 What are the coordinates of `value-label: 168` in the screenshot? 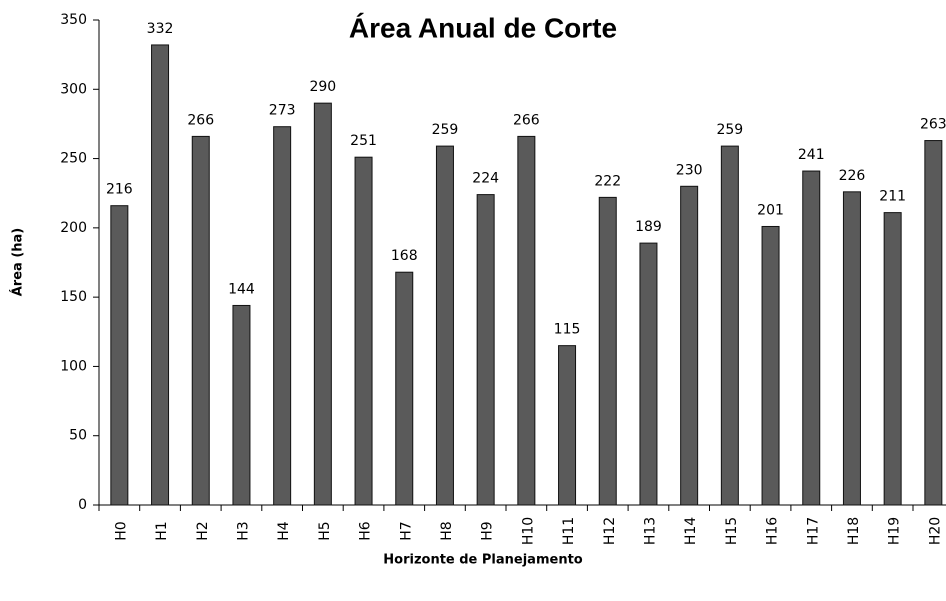 It's located at (404, 256).